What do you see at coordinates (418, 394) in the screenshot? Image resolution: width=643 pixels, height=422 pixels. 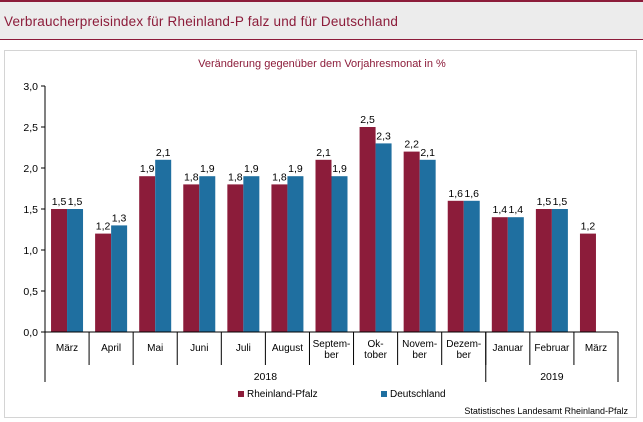 I see `legend-label: Deutschland` at bounding box center [418, 394].